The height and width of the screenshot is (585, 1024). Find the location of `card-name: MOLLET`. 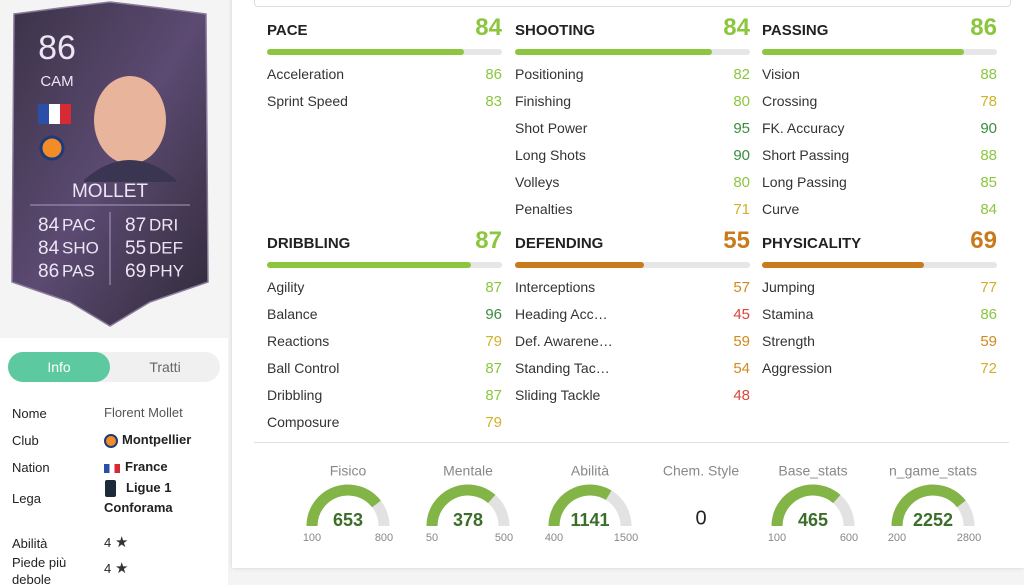

card-name: MOLLET is located at coordinates (110, 191).